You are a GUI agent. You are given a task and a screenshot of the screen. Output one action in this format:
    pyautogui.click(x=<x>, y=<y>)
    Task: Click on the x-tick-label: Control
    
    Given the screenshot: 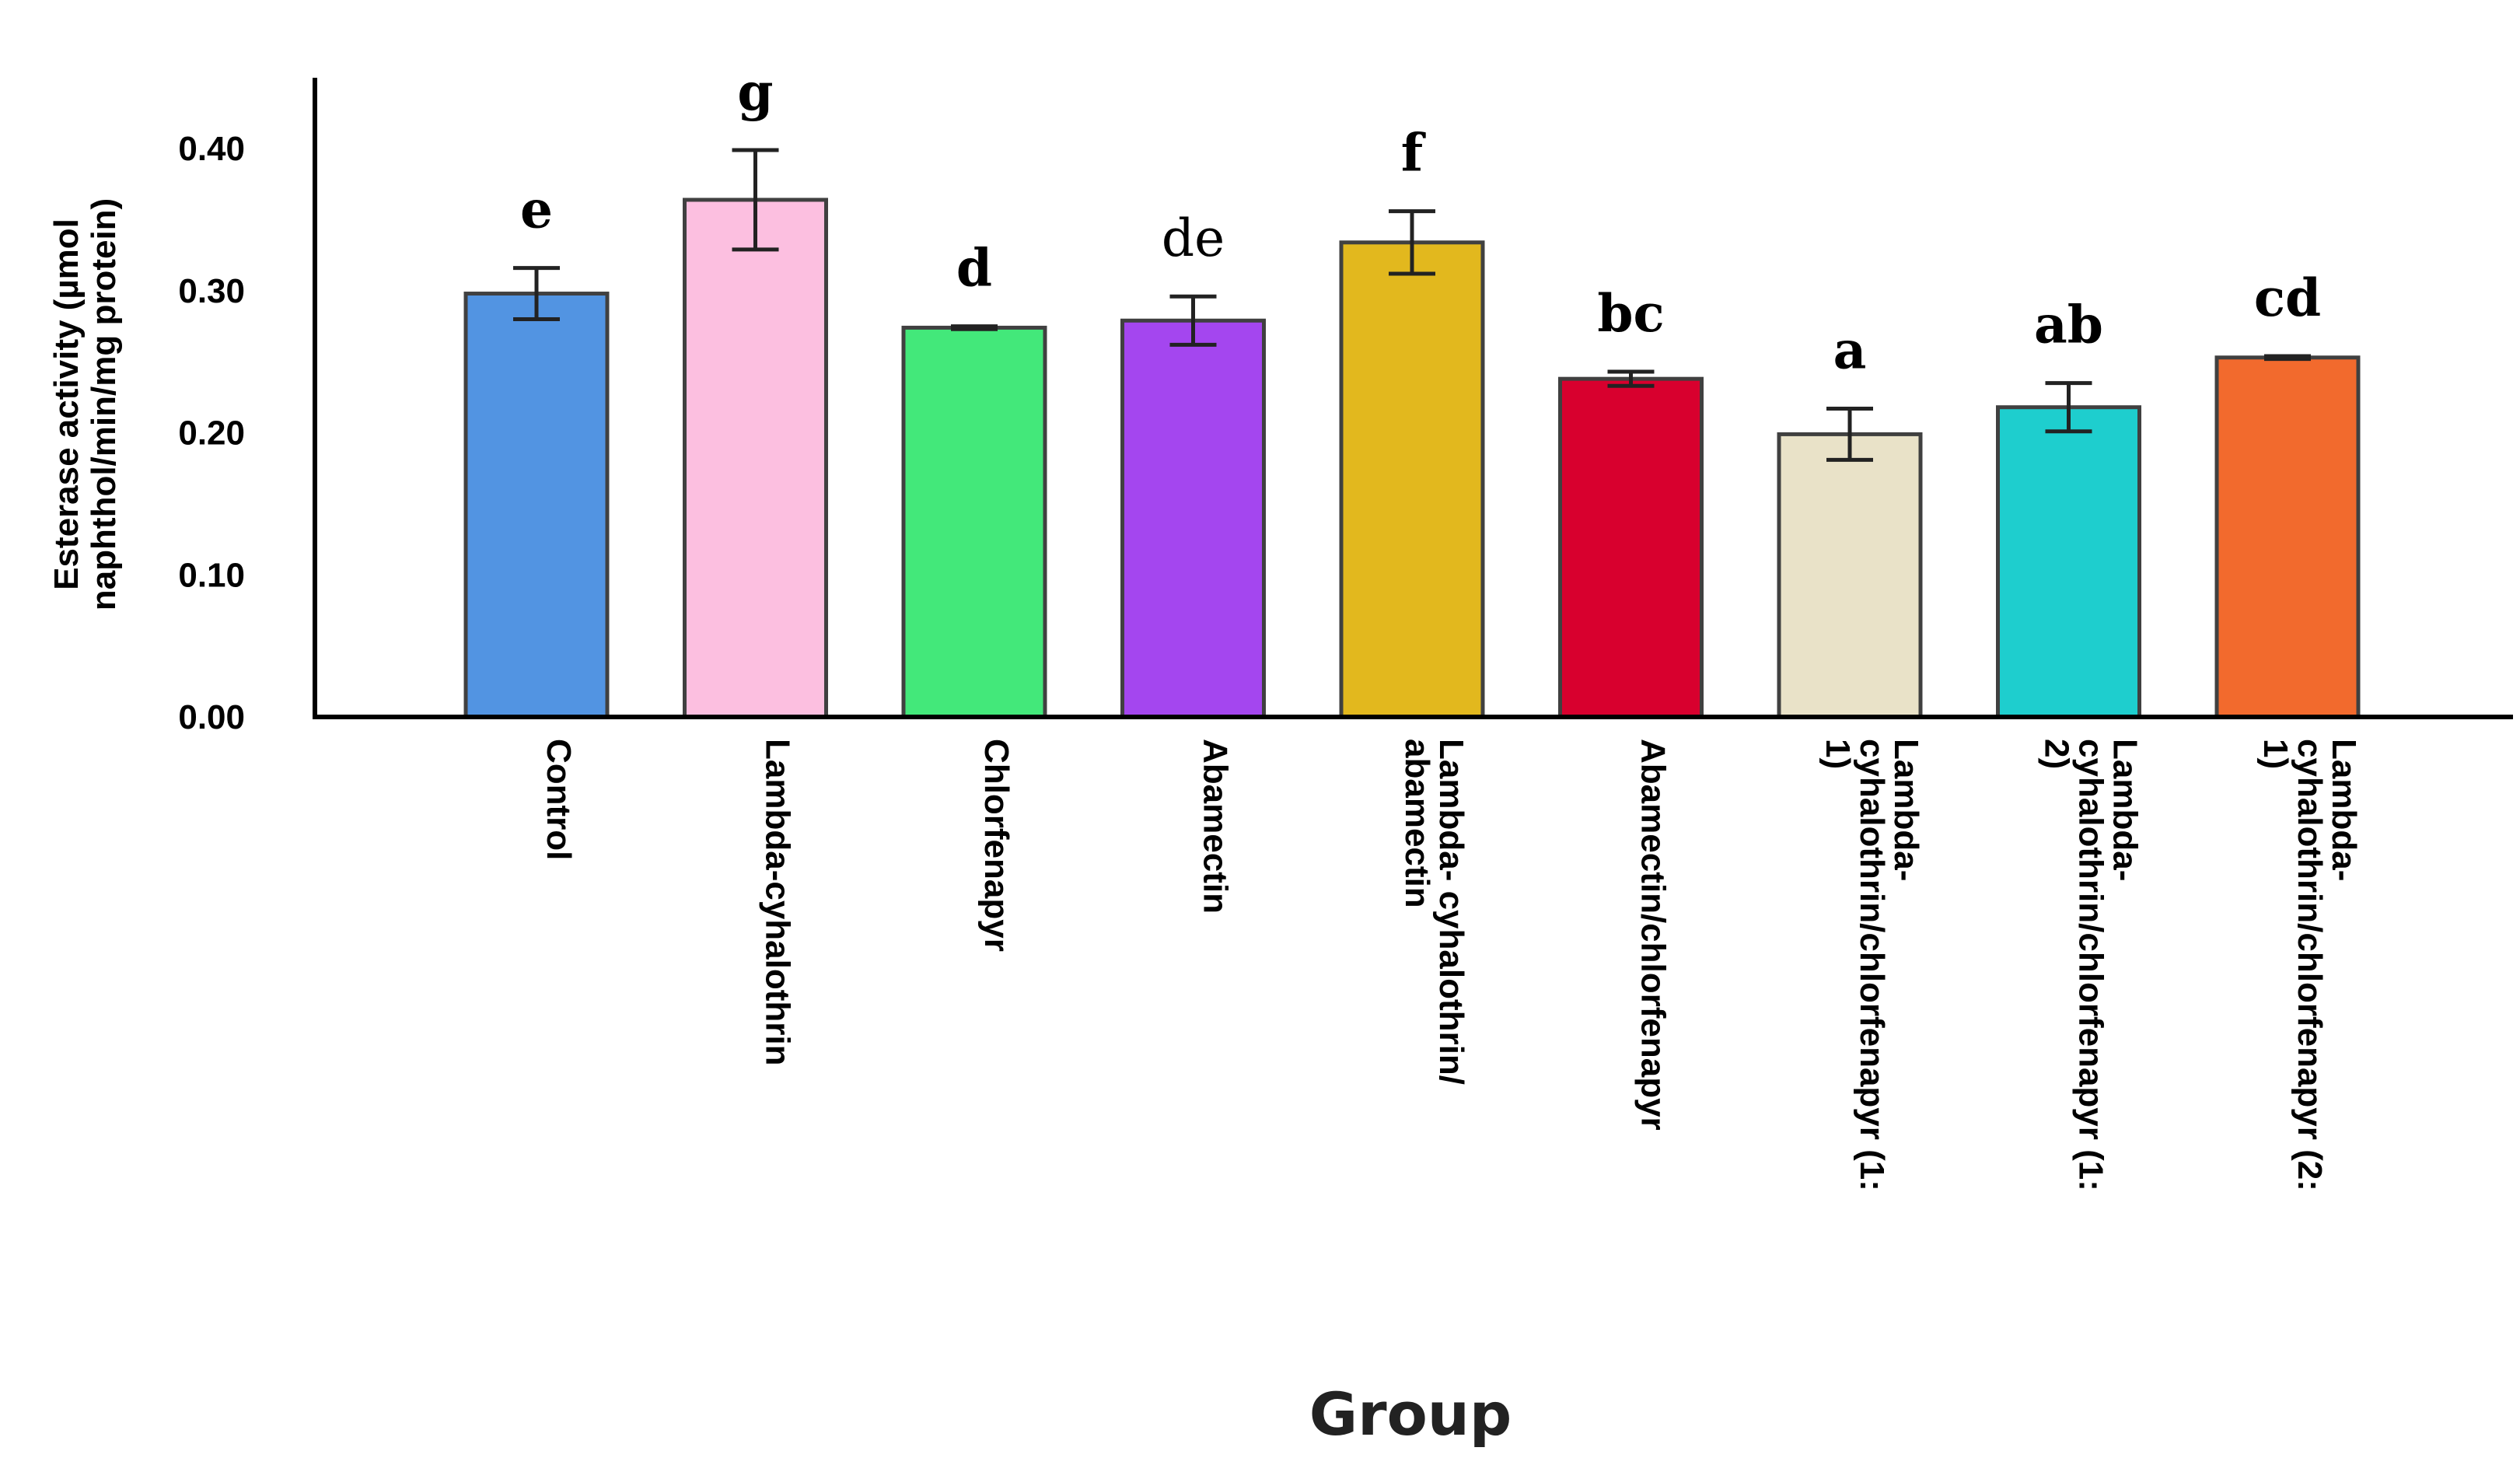 What is the action you would take?
    pyautogui.click(x=559, y=799)
    